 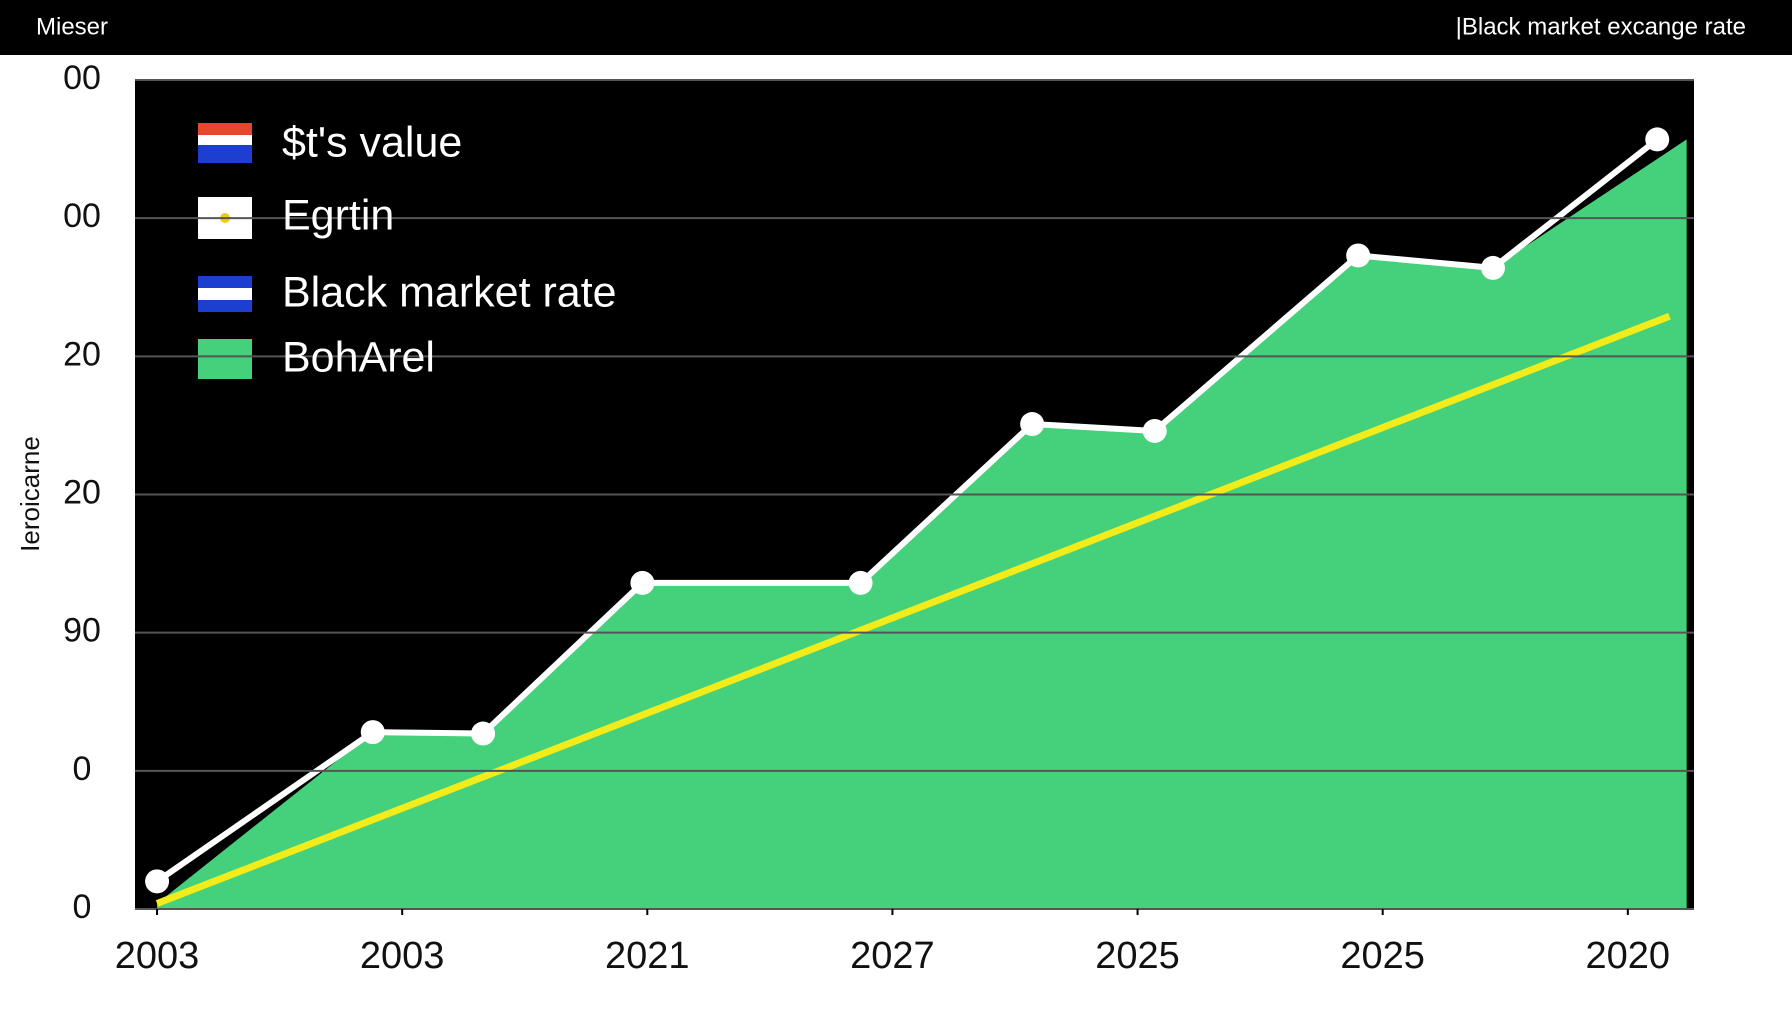 What do you see at coordinates (1628, 956) in the screenshot?
I see `x-tick-label: 2020` at bounding box center [1628, 956].